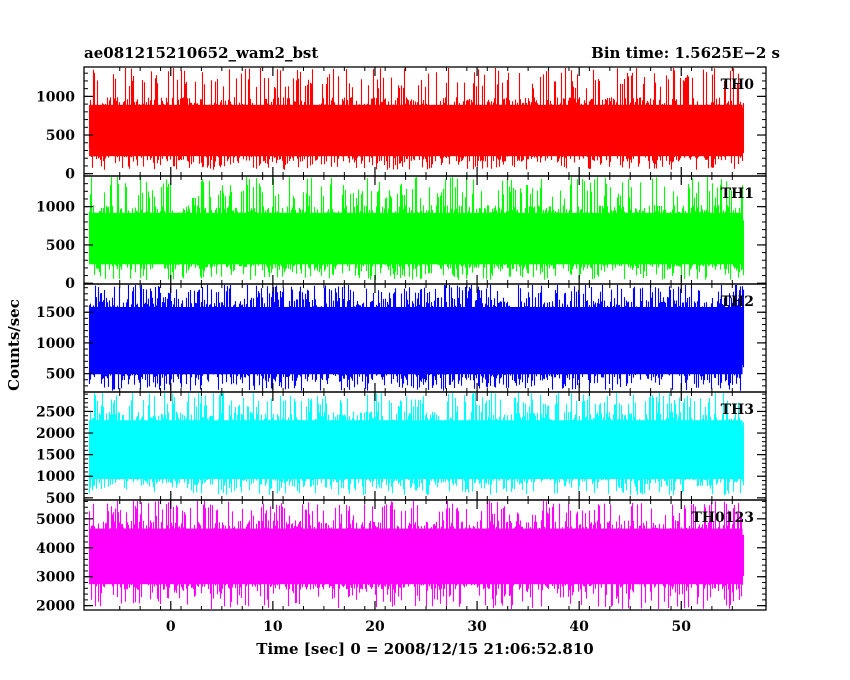 Image resolution: width=850 pixels, height=680 pixels. I want to click on y-axis-label: Counts/sec, so click(14, 345).